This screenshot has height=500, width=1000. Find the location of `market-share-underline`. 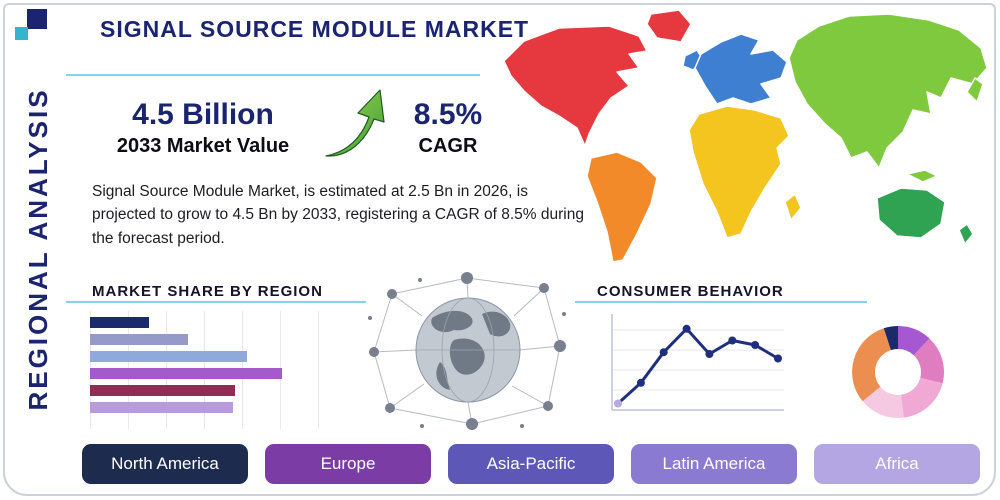

market-share-underline is located at coordinates (216, 302).